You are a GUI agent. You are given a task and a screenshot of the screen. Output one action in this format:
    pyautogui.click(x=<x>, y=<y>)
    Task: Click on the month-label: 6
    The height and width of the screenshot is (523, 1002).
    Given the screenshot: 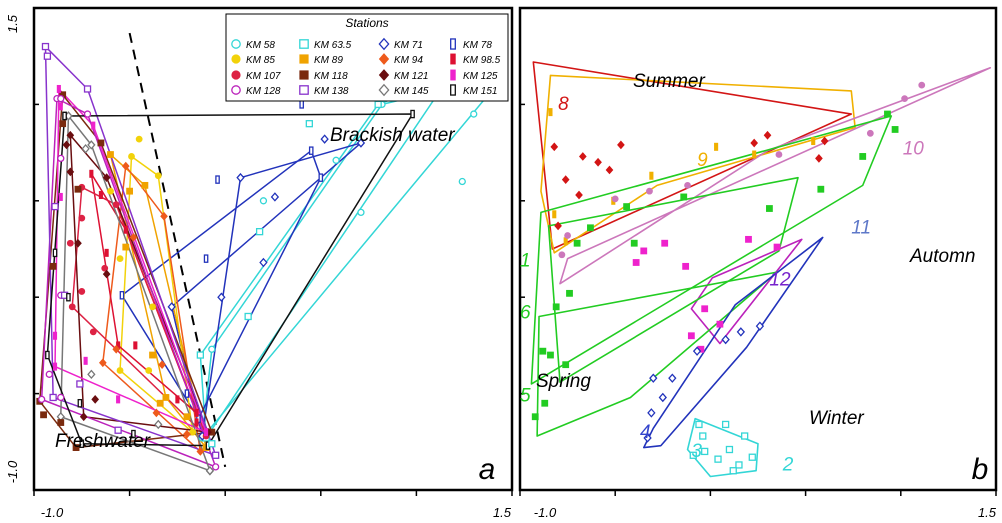 What is the action you would take?
    pyautogui.click(x=525, y=312)
    